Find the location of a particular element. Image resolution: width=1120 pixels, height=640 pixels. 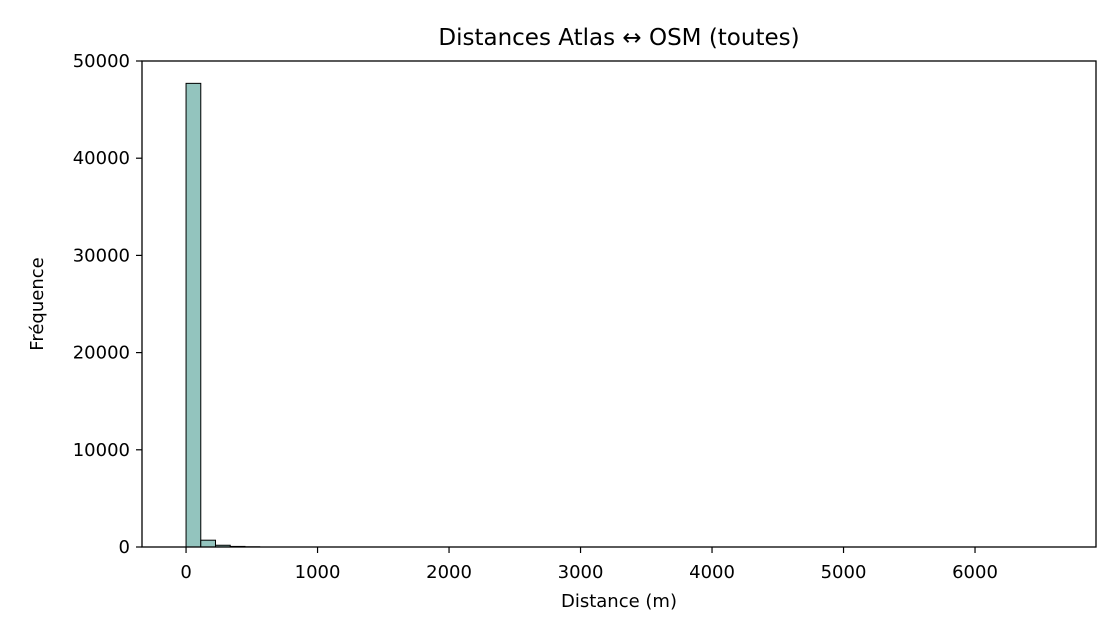

y-axis-label: Fréquence is located at coordinates (37, 303).